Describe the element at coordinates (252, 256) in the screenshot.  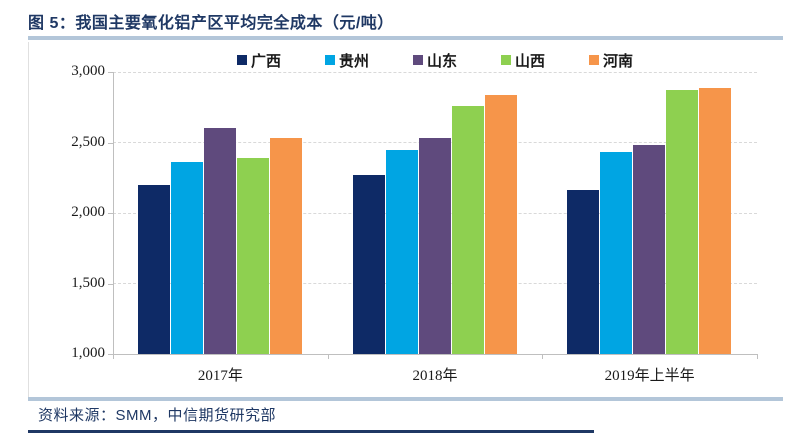
I see `bar-山西-2017年` at that location.